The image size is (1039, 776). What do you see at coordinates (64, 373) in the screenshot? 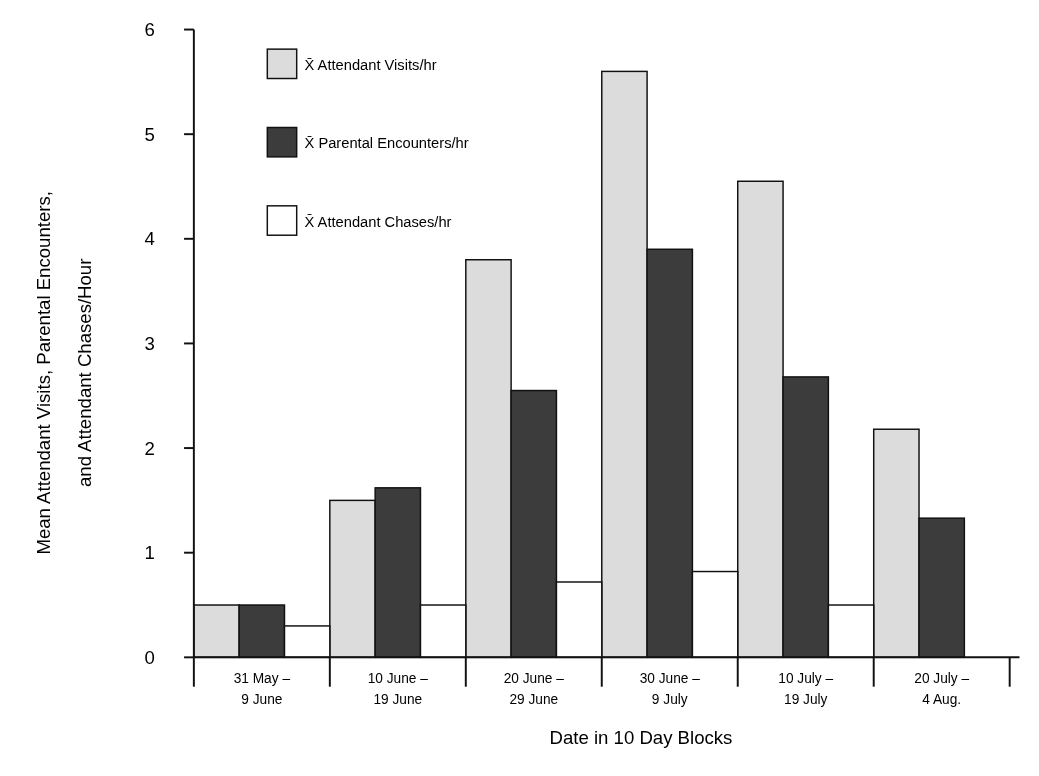
I see `y-axis-title: Mean Attendant Visits, Parental Encounters, and Attendant Chases/Hour` at bounding box center [64, 373].